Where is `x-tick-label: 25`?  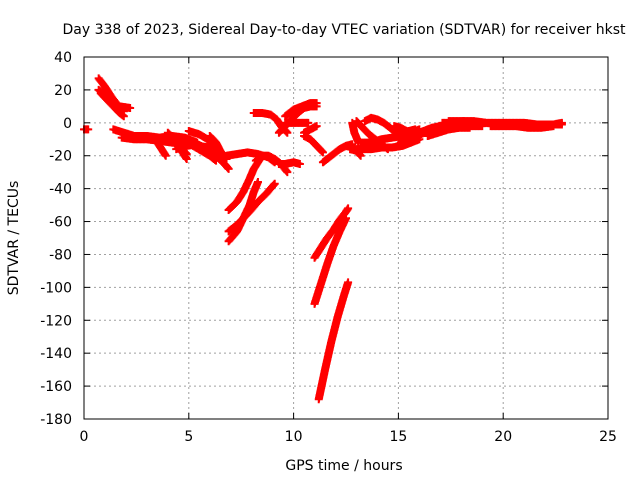
x-tick-label: 25 is located at coordinates (608, 437).